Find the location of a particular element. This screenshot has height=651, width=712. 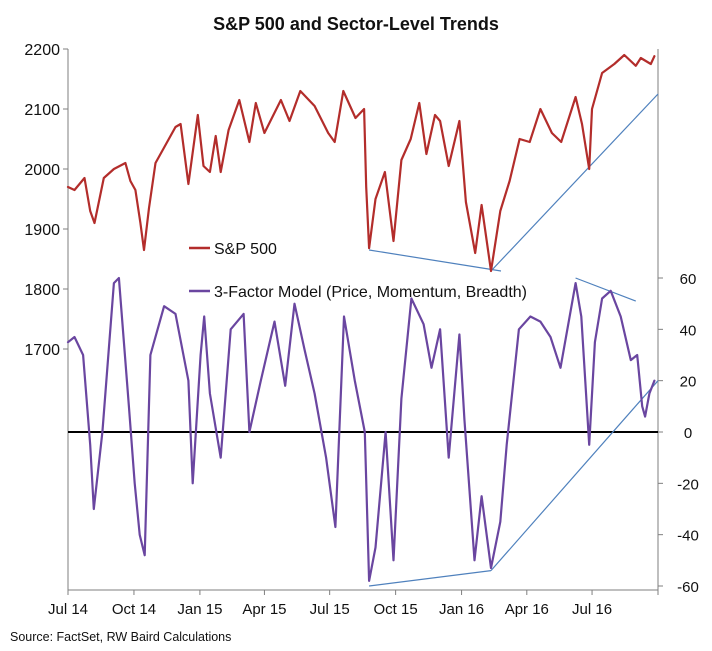

x-axis-tick-label: Oct 15 is located at coordinates (396, 609).